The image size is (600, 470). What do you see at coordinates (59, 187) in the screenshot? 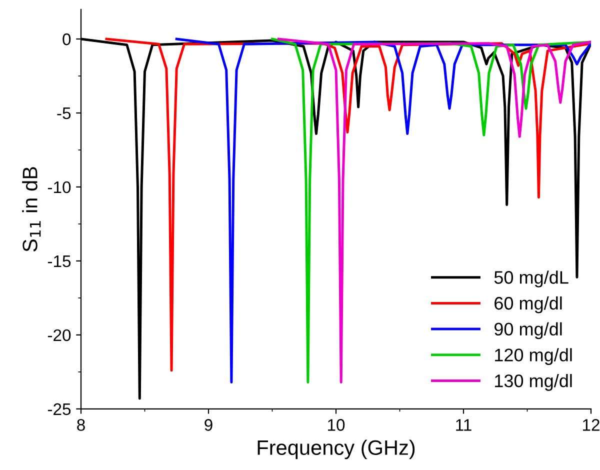
I see `y-tick-label: -10` at bounding box center [59, 187].